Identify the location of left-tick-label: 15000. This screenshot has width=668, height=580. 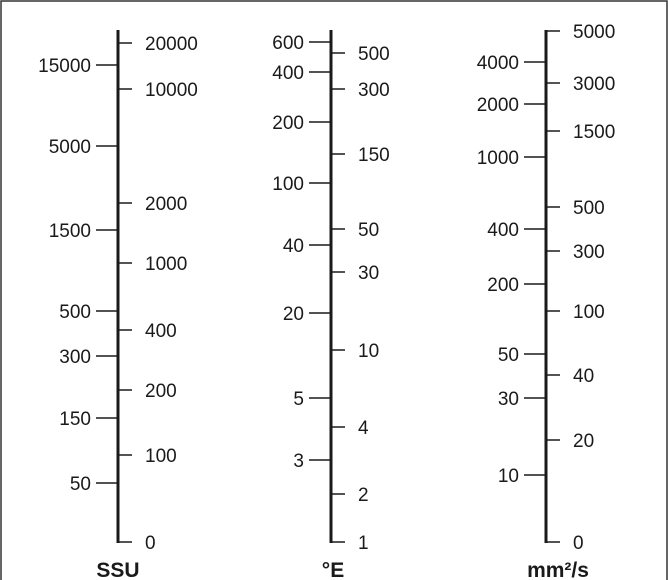
(64, 66).